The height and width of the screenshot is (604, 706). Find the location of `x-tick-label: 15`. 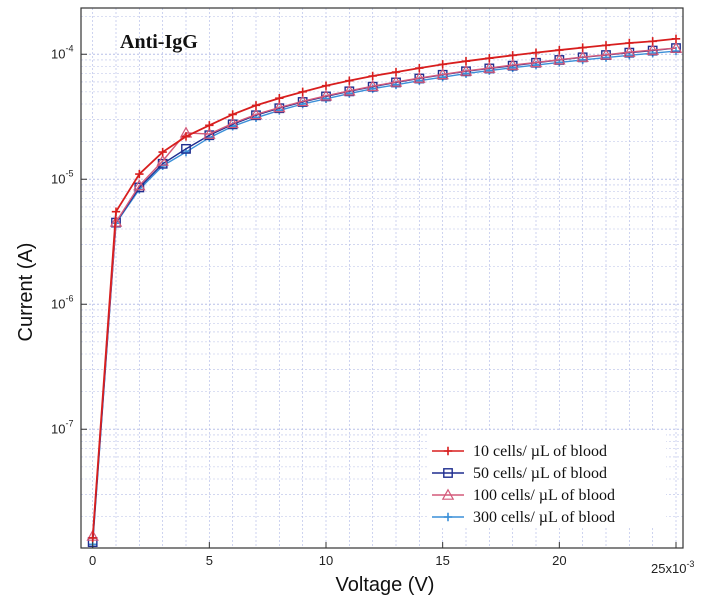

x-tick-label: 15 is located at coordinates (442, 560).